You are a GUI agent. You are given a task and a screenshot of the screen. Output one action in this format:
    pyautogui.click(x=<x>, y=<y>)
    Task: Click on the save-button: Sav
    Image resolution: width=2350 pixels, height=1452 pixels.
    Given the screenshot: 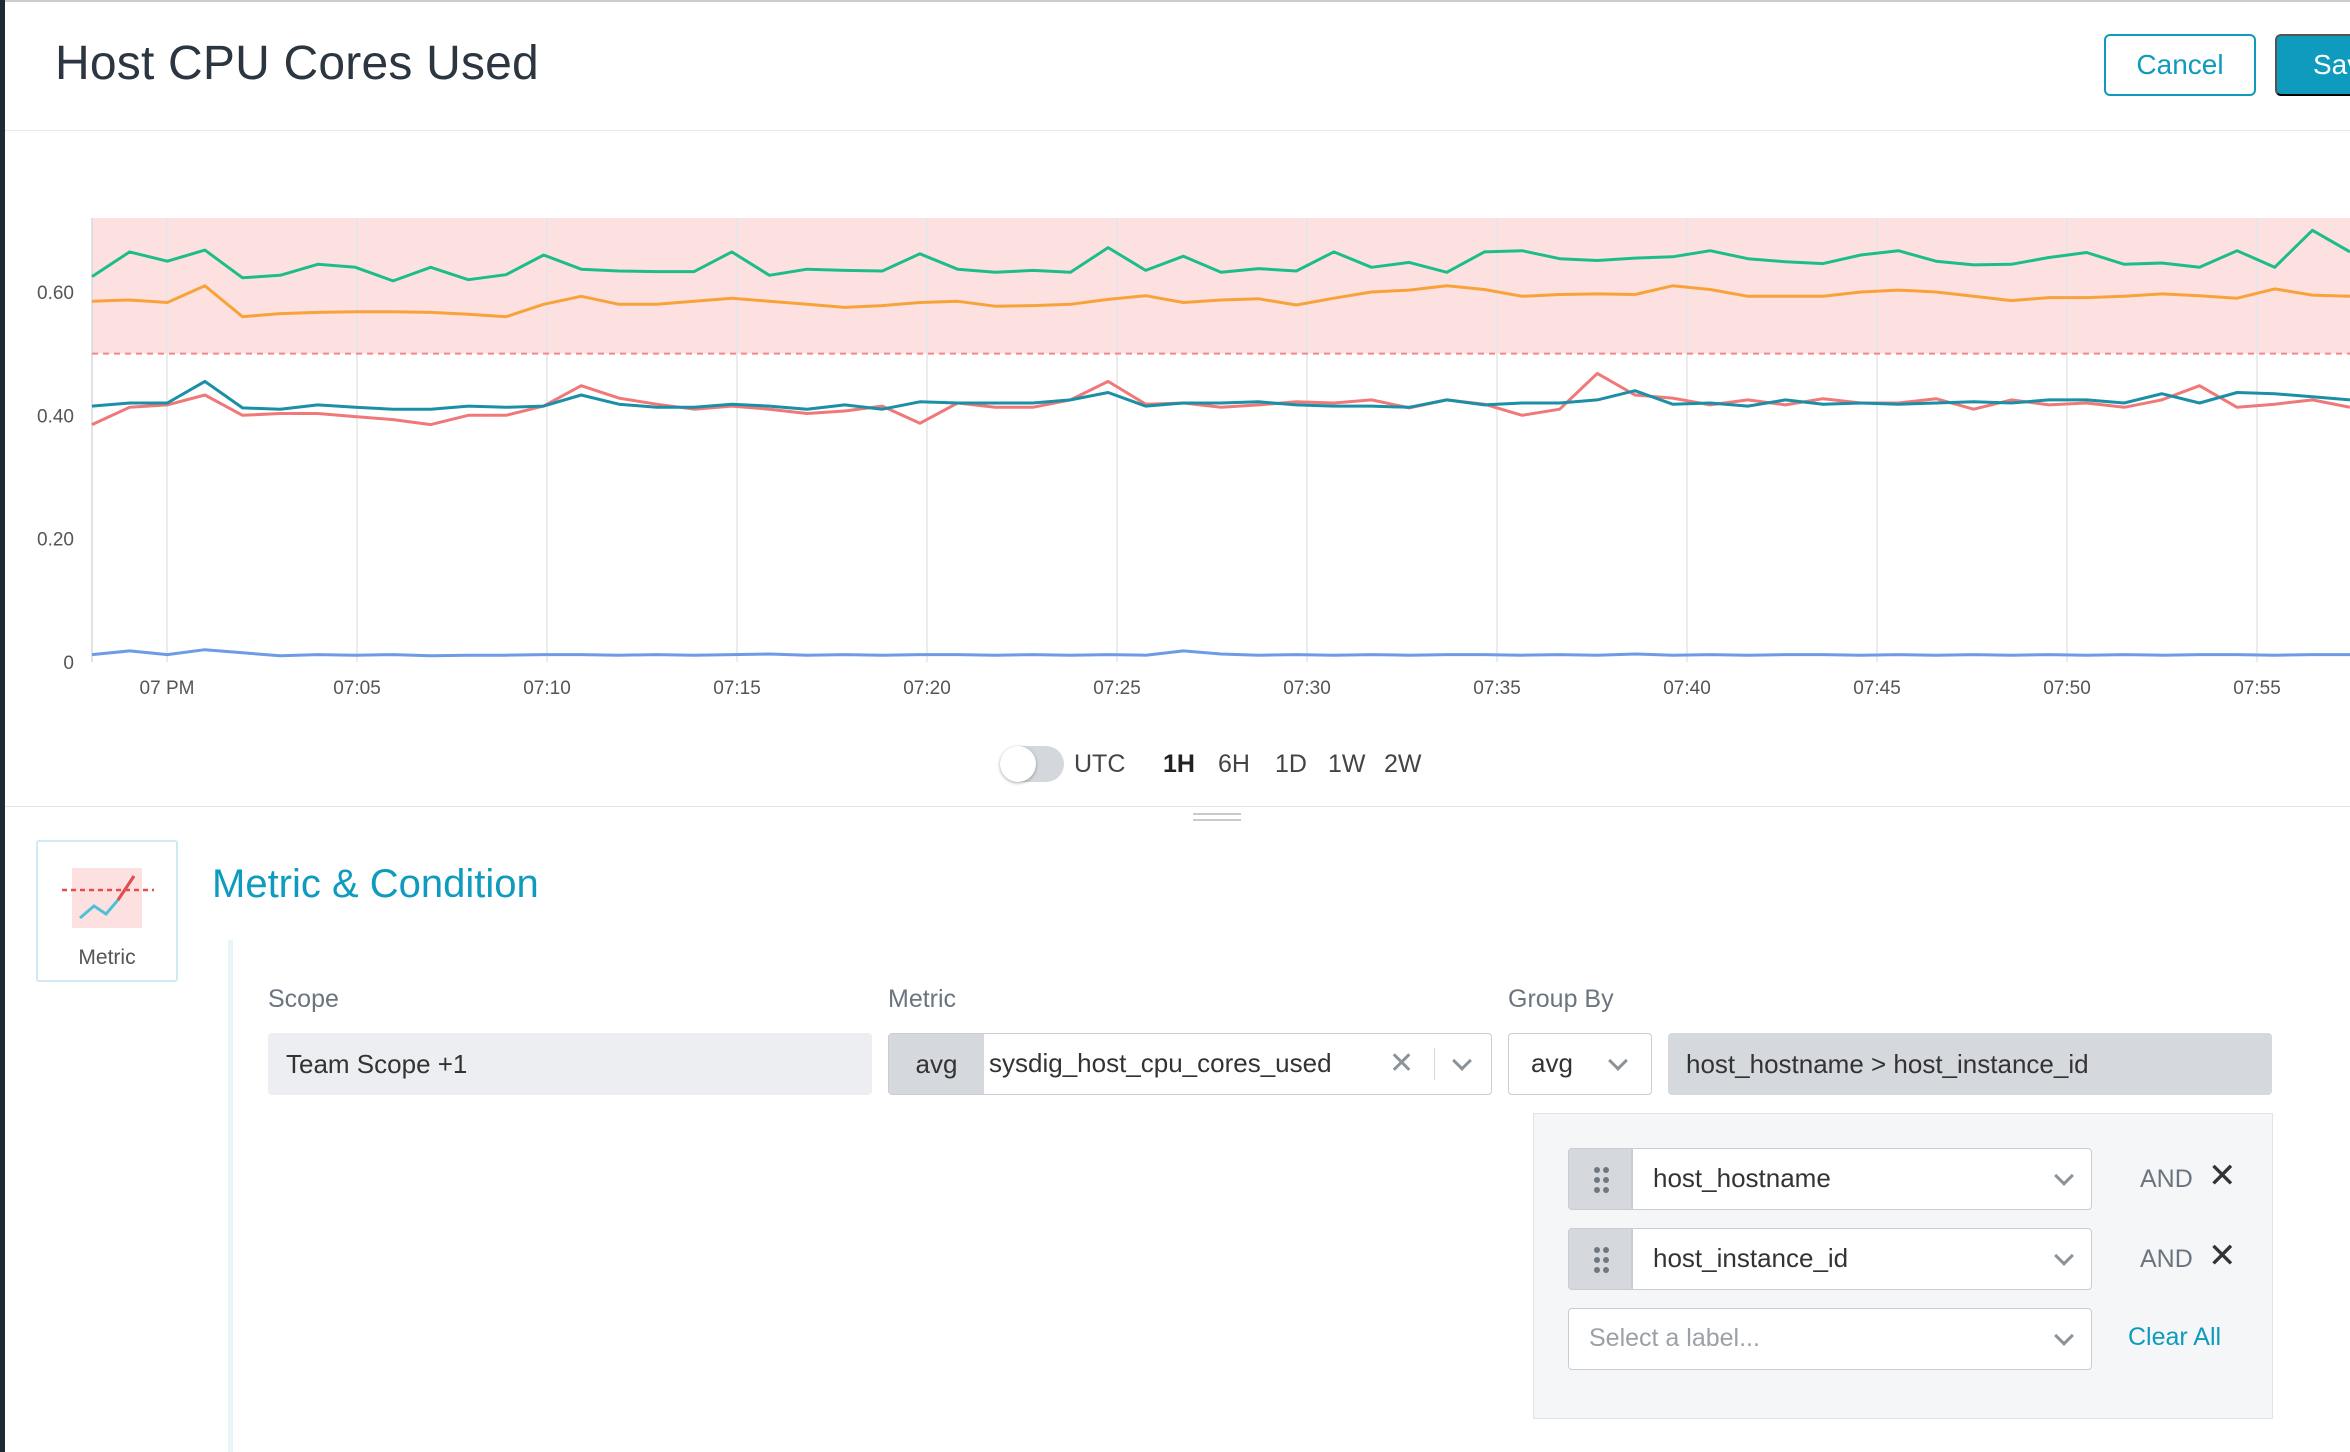 What is the action you would take?
    pyautogui.click(x=2312, y=65)
    